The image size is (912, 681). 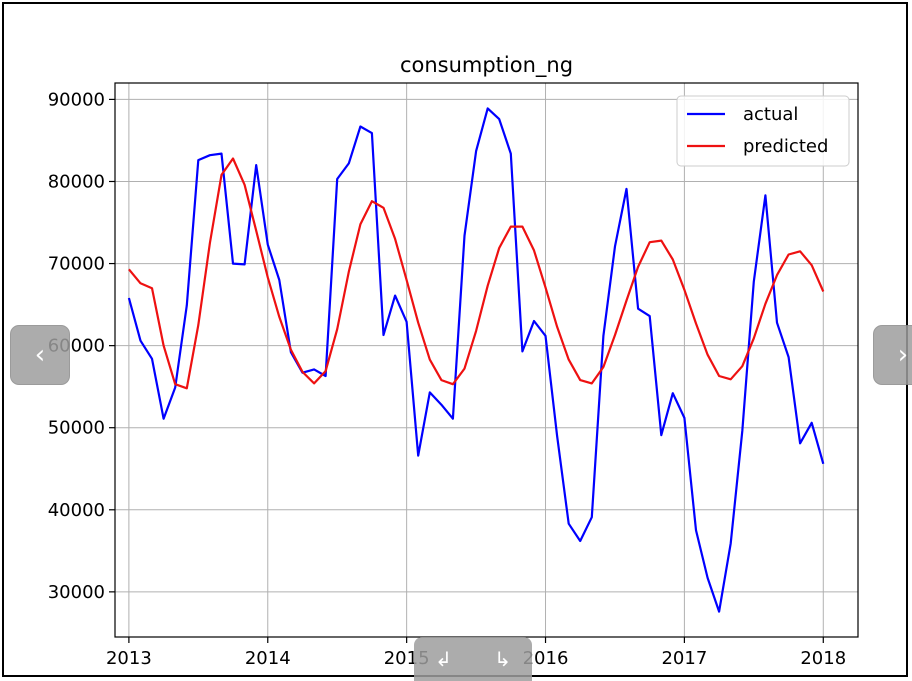 I want to click on y-tick-label: 40000, so click(x=76, y=510).